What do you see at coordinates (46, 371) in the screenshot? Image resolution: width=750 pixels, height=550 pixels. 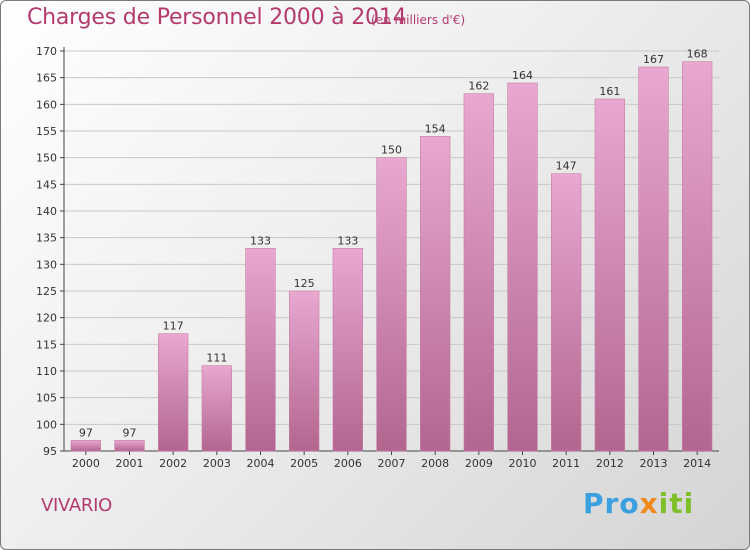 I see `y-tick-label: 110` at bounding box center [46, 371].